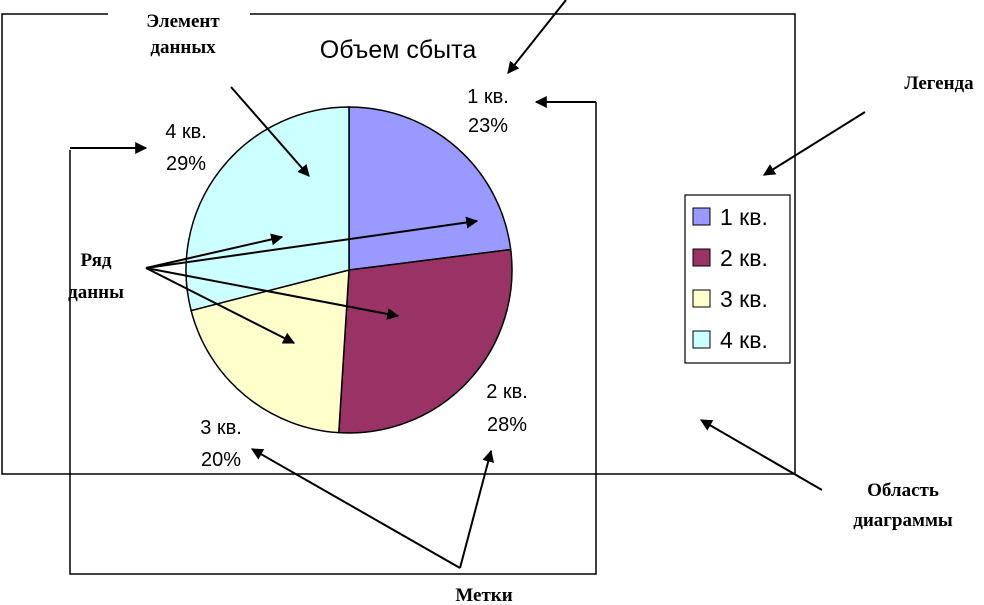 This screenshot has height=605, width=984. Describe the element at coordinates (507, 425) in the screenshot. I see `data-label-percent: 28%` at that location.